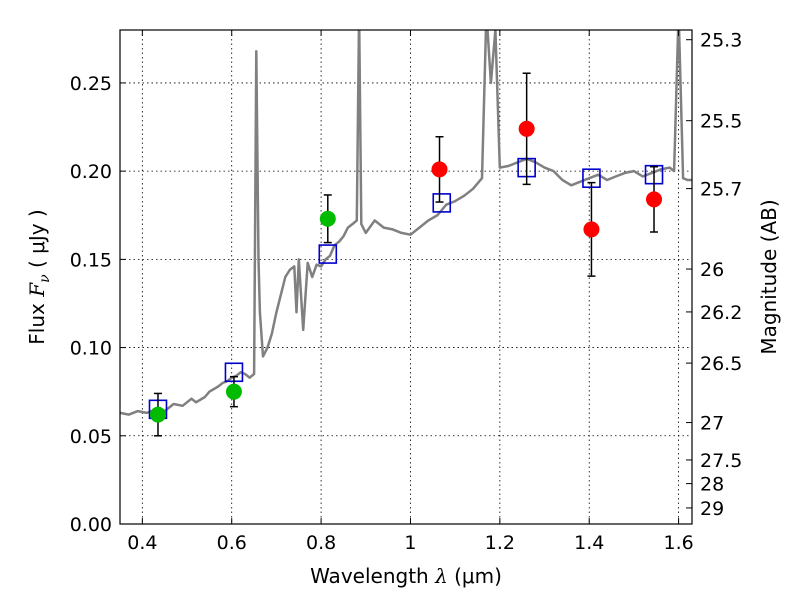 This screenshot has height=600, width=800. Describe the element at coordinates (91, 437) in the screenshot. I see `y-tick-label: 0.05` at that location.